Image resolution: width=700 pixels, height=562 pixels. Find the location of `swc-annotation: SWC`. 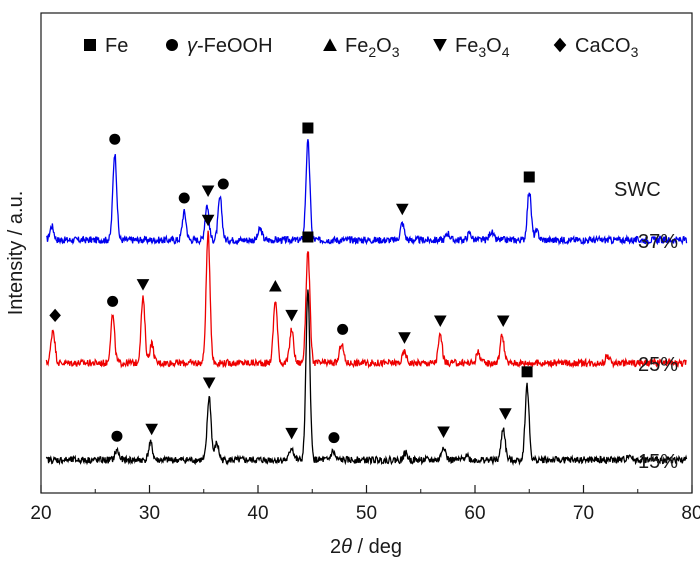

swc-annotation: SWC is located at coordinates (637, 190).